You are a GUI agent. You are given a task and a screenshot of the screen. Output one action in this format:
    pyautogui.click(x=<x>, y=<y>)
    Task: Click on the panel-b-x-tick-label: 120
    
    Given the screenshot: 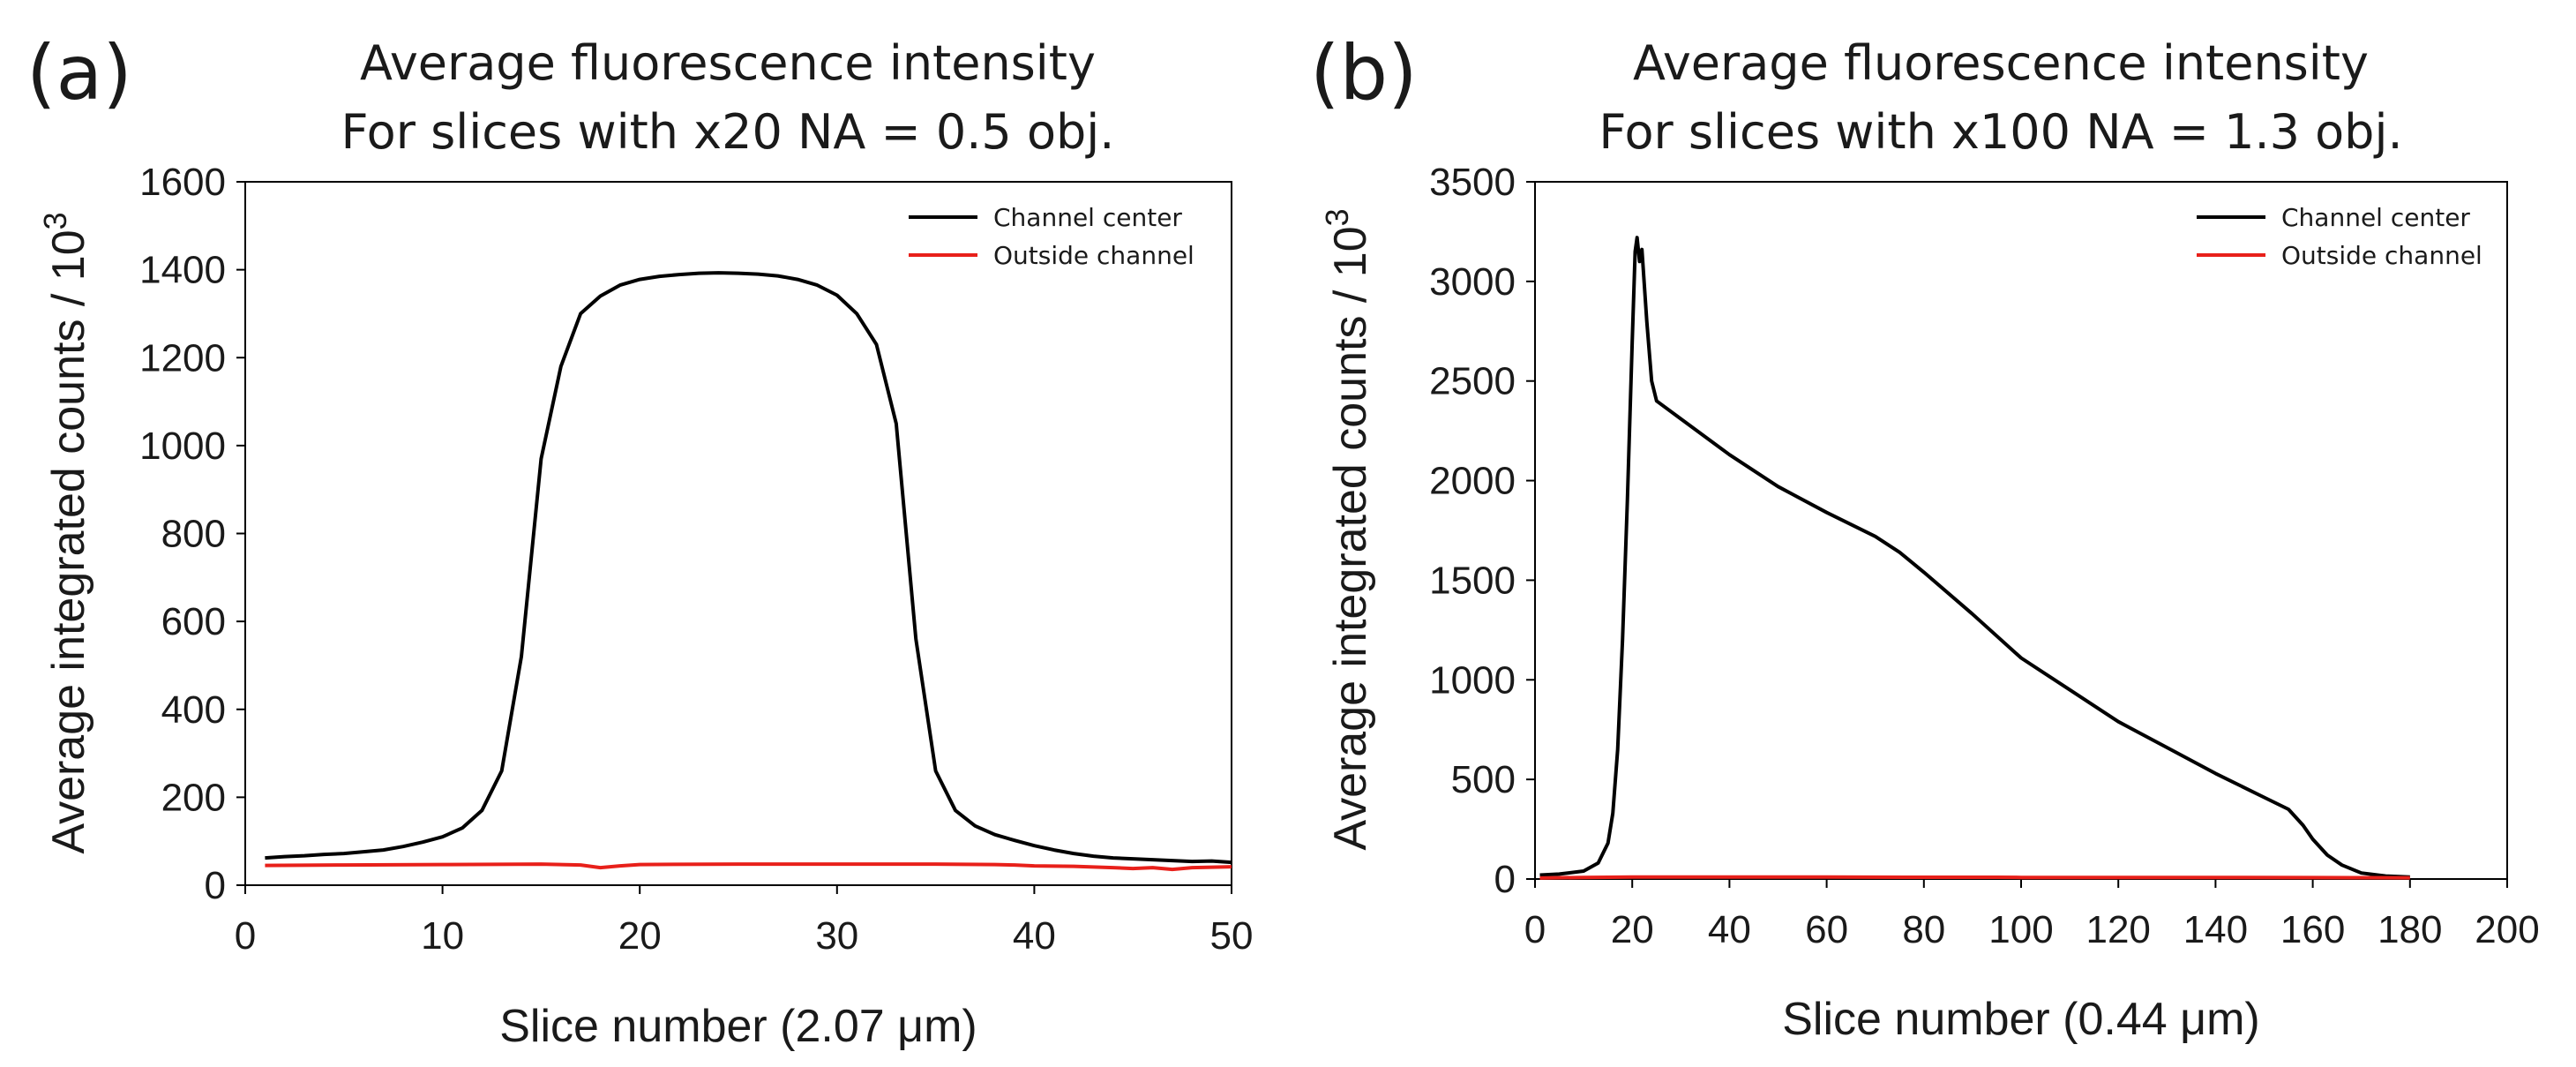 What is the action you would take?
    pyautogui.click(x=2118, y=929)
    